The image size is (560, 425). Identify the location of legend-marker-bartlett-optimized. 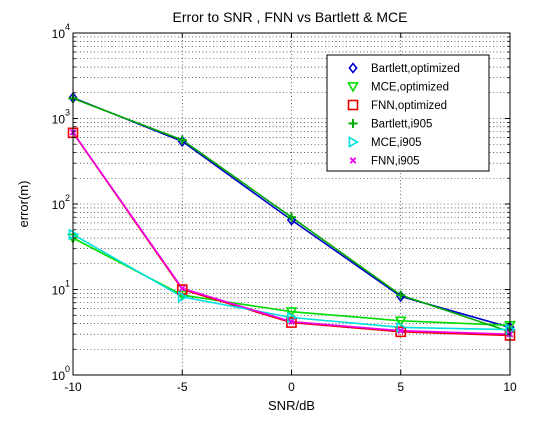
(353, 68).